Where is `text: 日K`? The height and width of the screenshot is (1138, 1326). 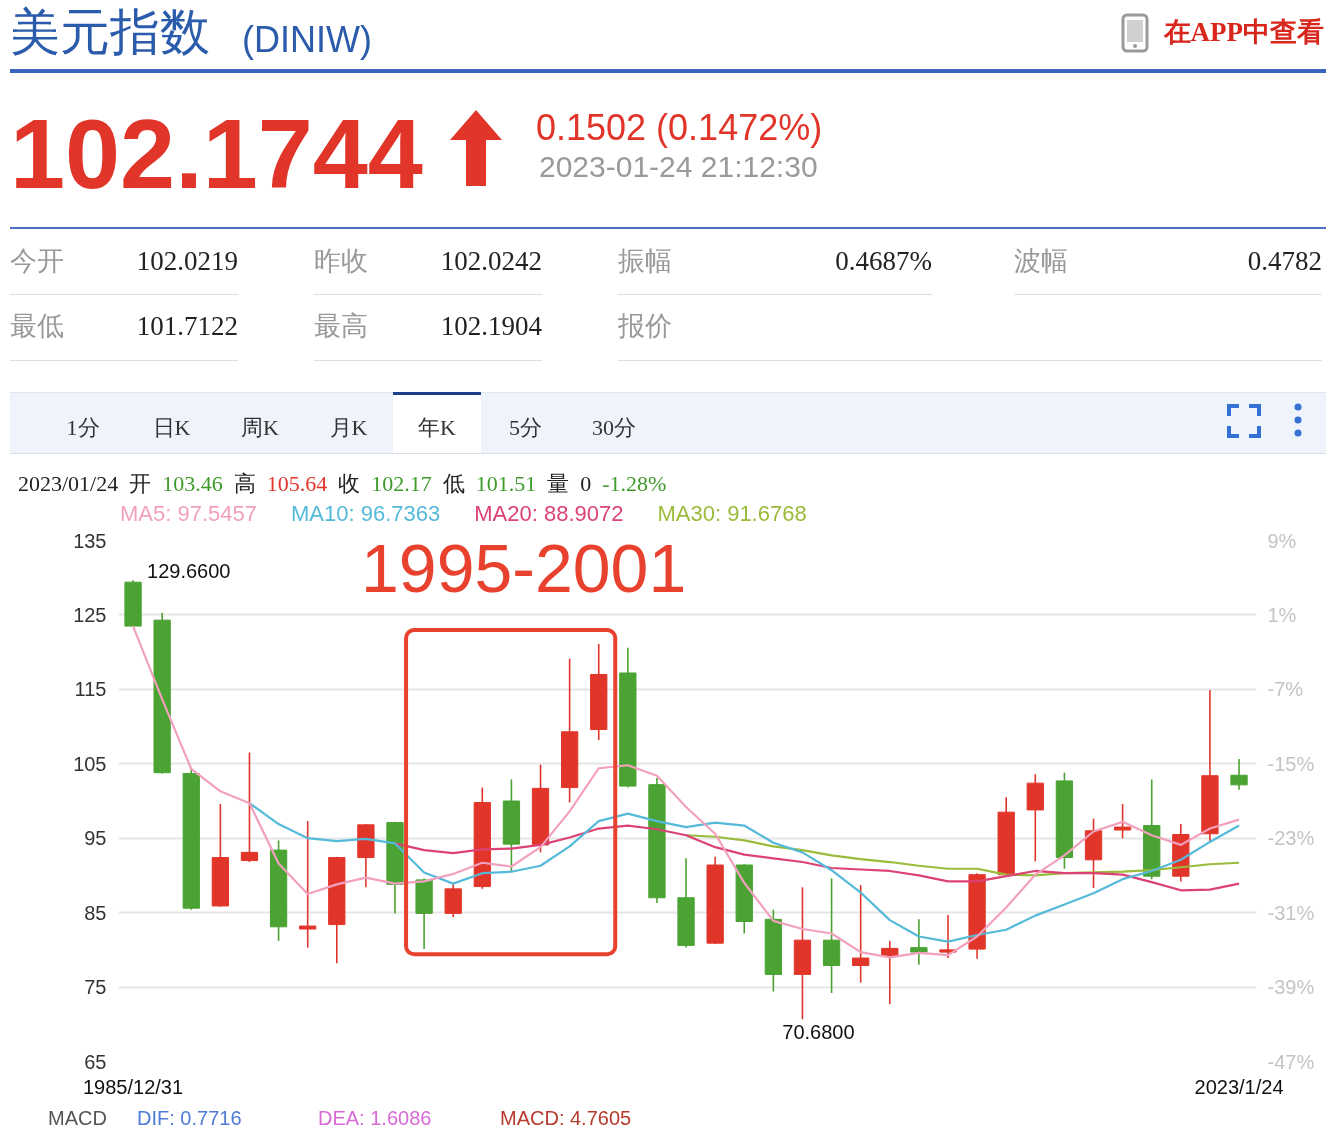
text: 日K is located at coordinates (171, 427).